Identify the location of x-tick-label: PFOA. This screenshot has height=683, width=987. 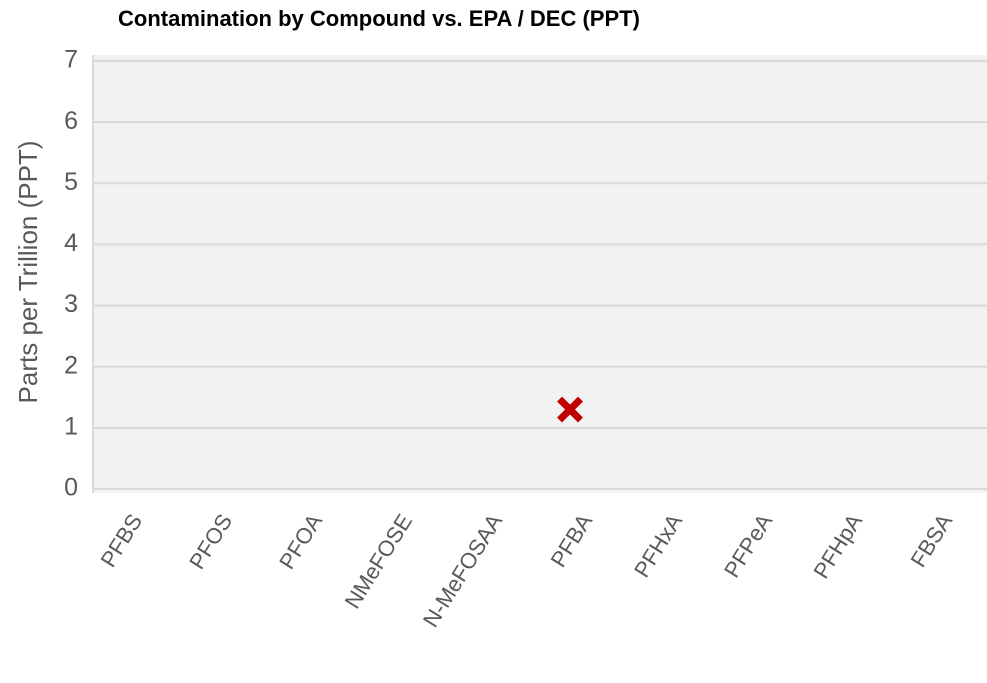
(300, 541).